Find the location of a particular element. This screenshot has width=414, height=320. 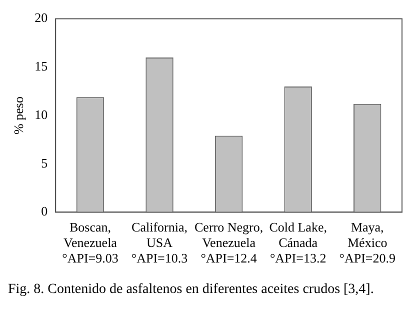

y-tick-label: 0 is located at coordinates (44, 211).